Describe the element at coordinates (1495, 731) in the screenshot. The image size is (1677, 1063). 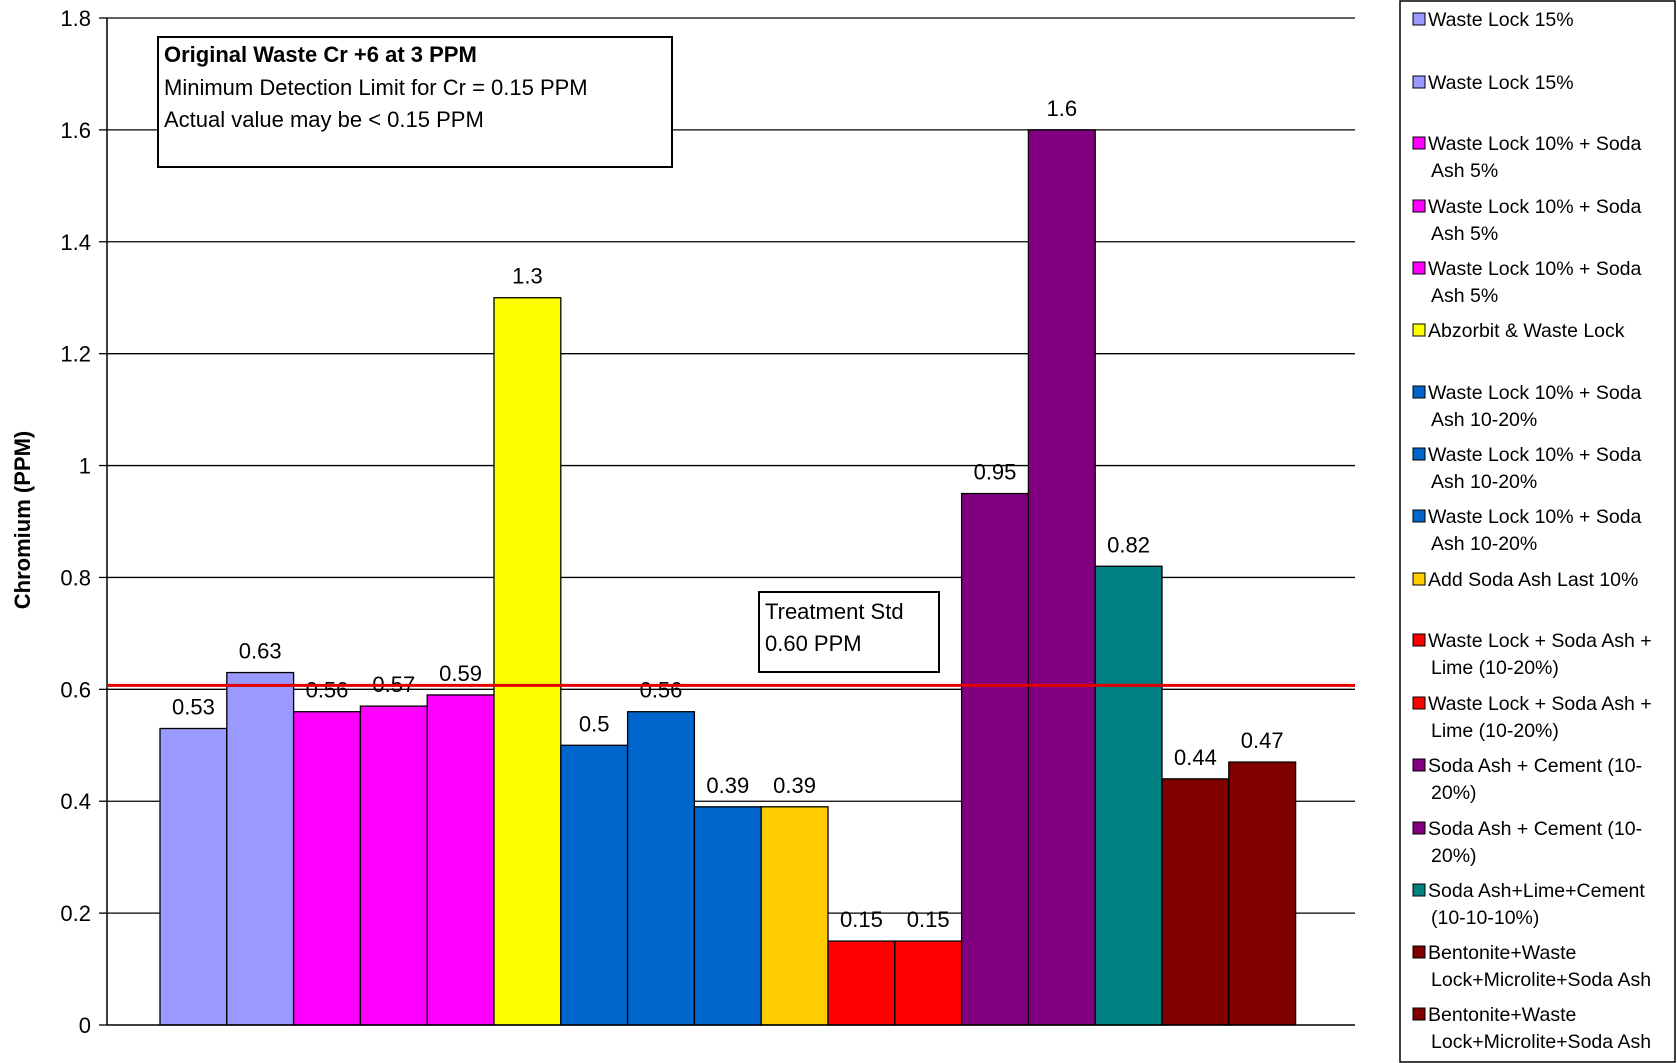
I see `legend-label: Lime (10-20%)` at that location.